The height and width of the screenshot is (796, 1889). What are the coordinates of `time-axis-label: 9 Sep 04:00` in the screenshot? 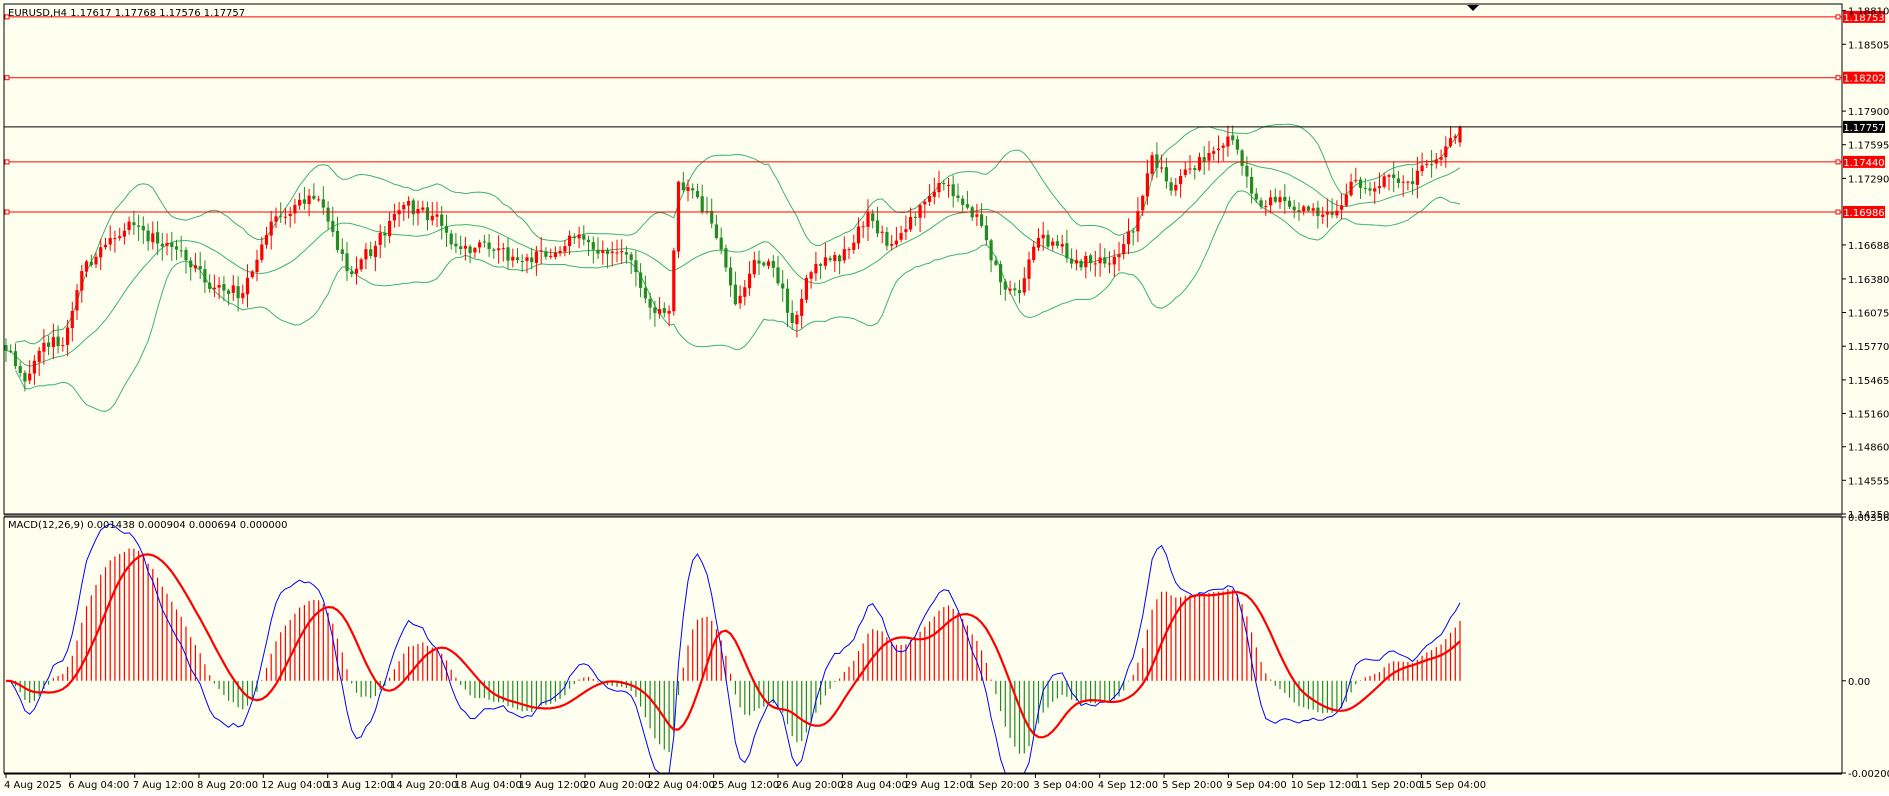 It's located at (1256, 785).